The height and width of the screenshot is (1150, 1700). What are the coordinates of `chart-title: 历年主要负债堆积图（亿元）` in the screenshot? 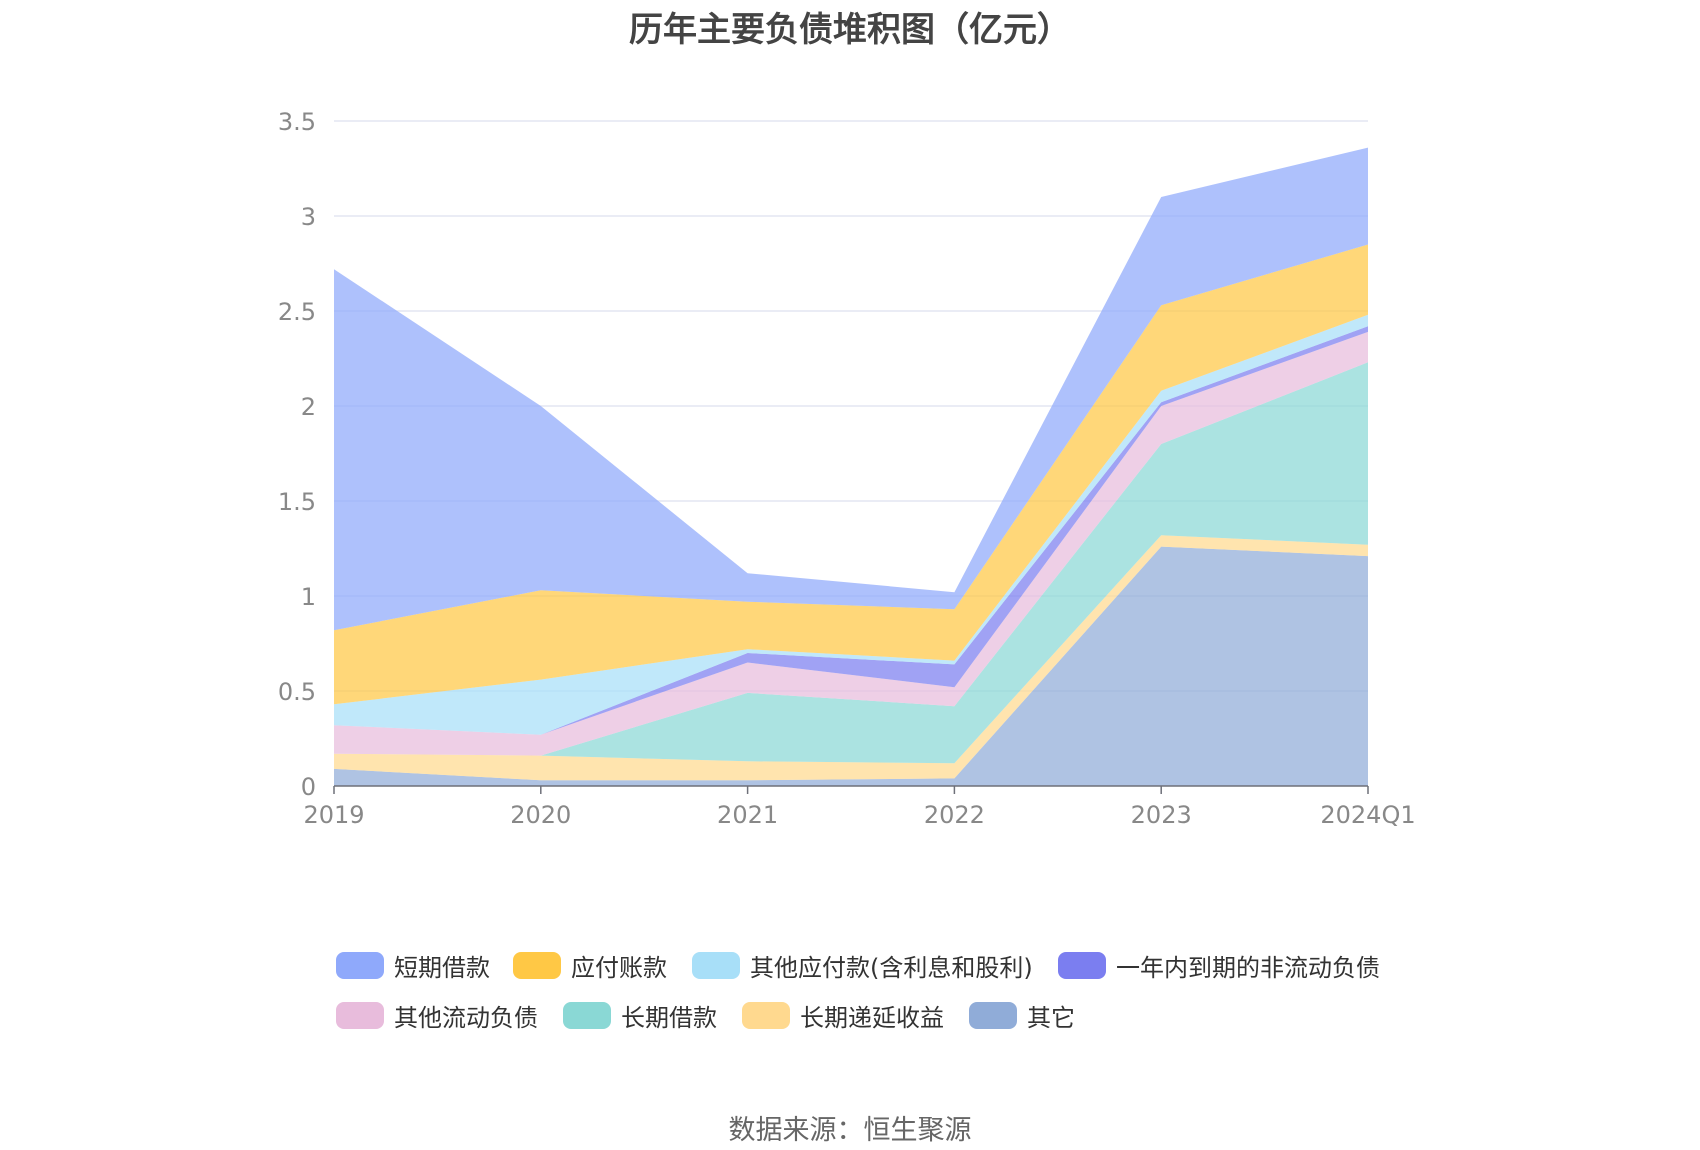 It's located at (850, 30).